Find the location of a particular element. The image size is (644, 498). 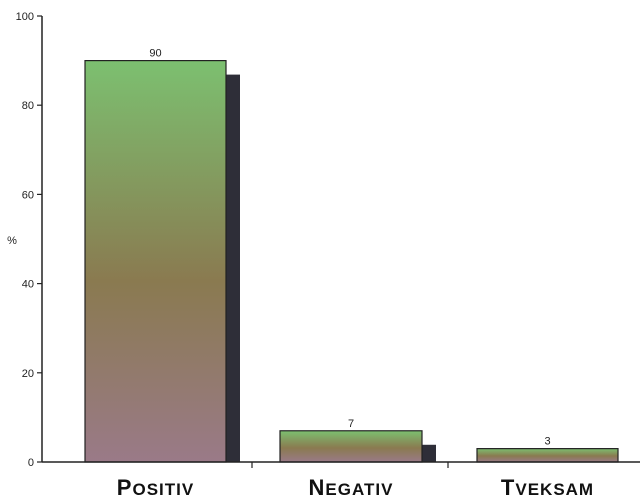

bar-negativ is located at coordinates (351, 446).